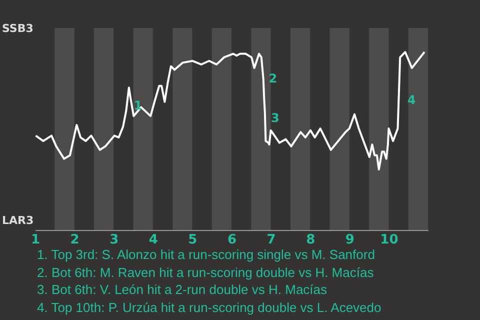  What do you see at coordinates (311, 240) in the screenshot?
I see `x-tick-label: 8` at bounding box center [311, 240].